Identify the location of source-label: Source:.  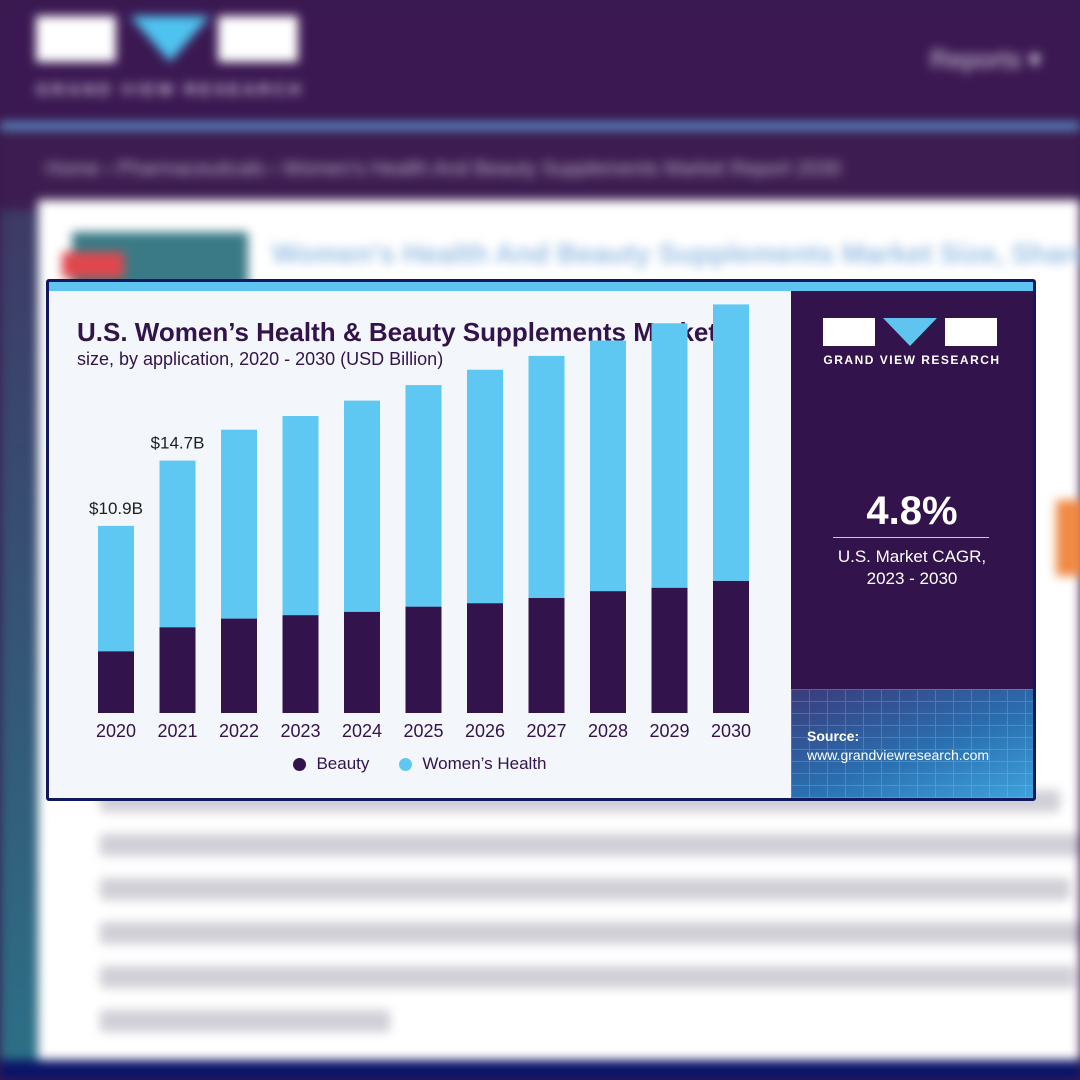
(833, 736).